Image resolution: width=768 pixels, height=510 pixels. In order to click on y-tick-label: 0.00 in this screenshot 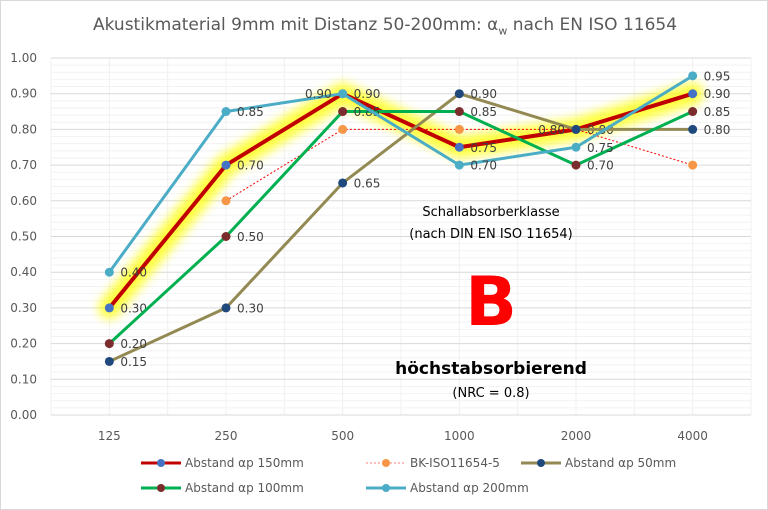, I will do `click(23, 415)`.